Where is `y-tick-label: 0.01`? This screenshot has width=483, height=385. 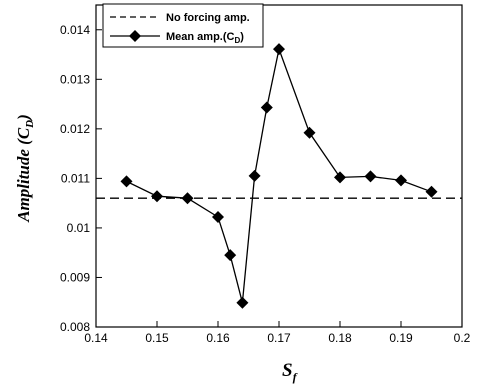 y-tick-label: 0.01 is located at coordinates (79, 228).